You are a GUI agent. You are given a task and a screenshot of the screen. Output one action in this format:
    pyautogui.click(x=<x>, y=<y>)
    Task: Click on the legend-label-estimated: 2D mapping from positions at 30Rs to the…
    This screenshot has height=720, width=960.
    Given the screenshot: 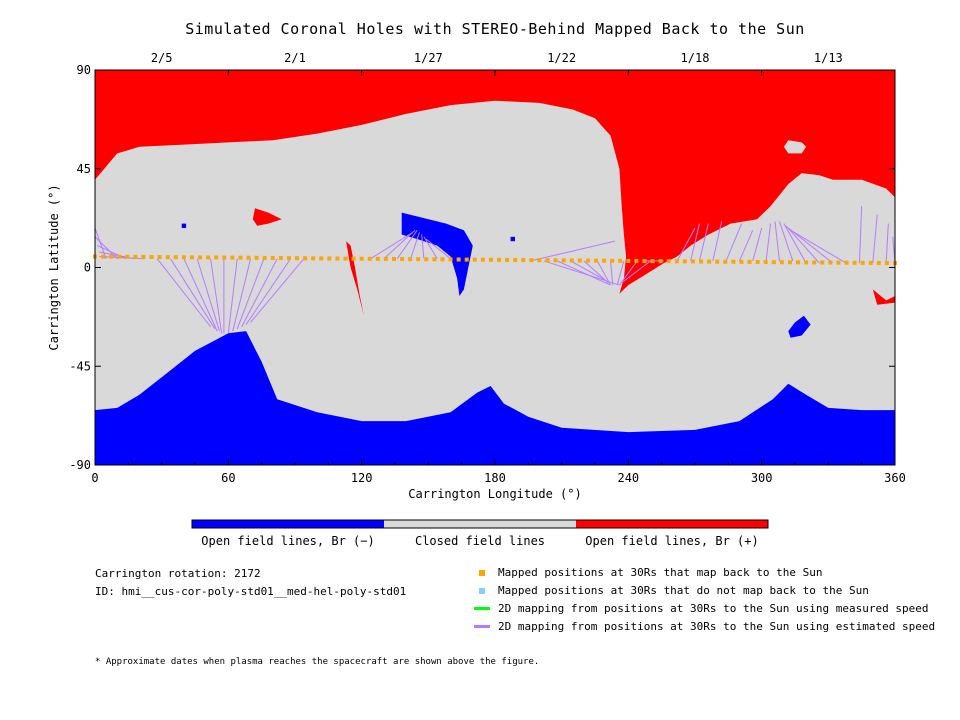 What is the action you would take?
    pyautogui.click(x=717, y=626)
    